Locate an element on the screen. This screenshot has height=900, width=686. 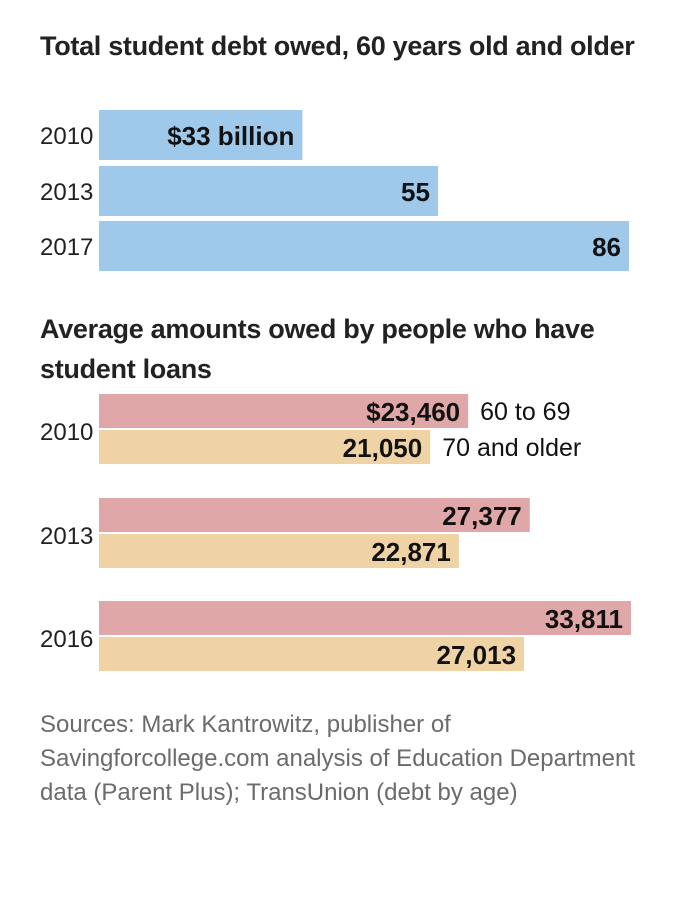
debt-year-label-2013: 2013 is located at coordinates (66, 192).